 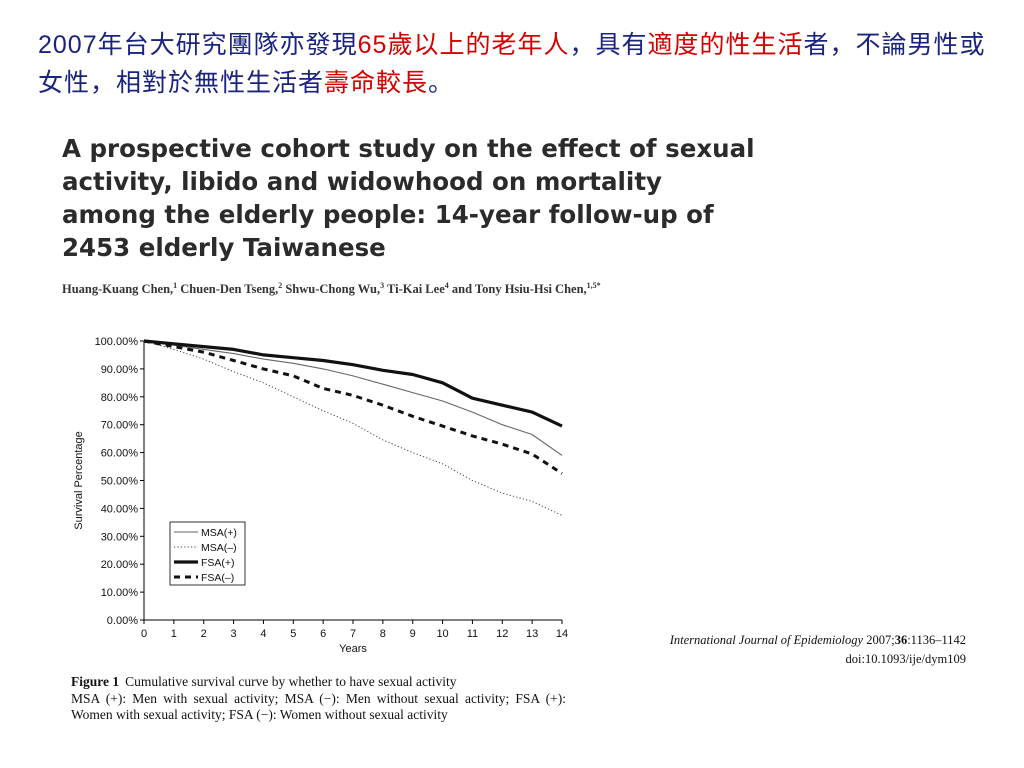 What do you see at coordinates (175, 285) in the screenshot?
I see `author-1-affil: 1` at bounding box center [175, 285].